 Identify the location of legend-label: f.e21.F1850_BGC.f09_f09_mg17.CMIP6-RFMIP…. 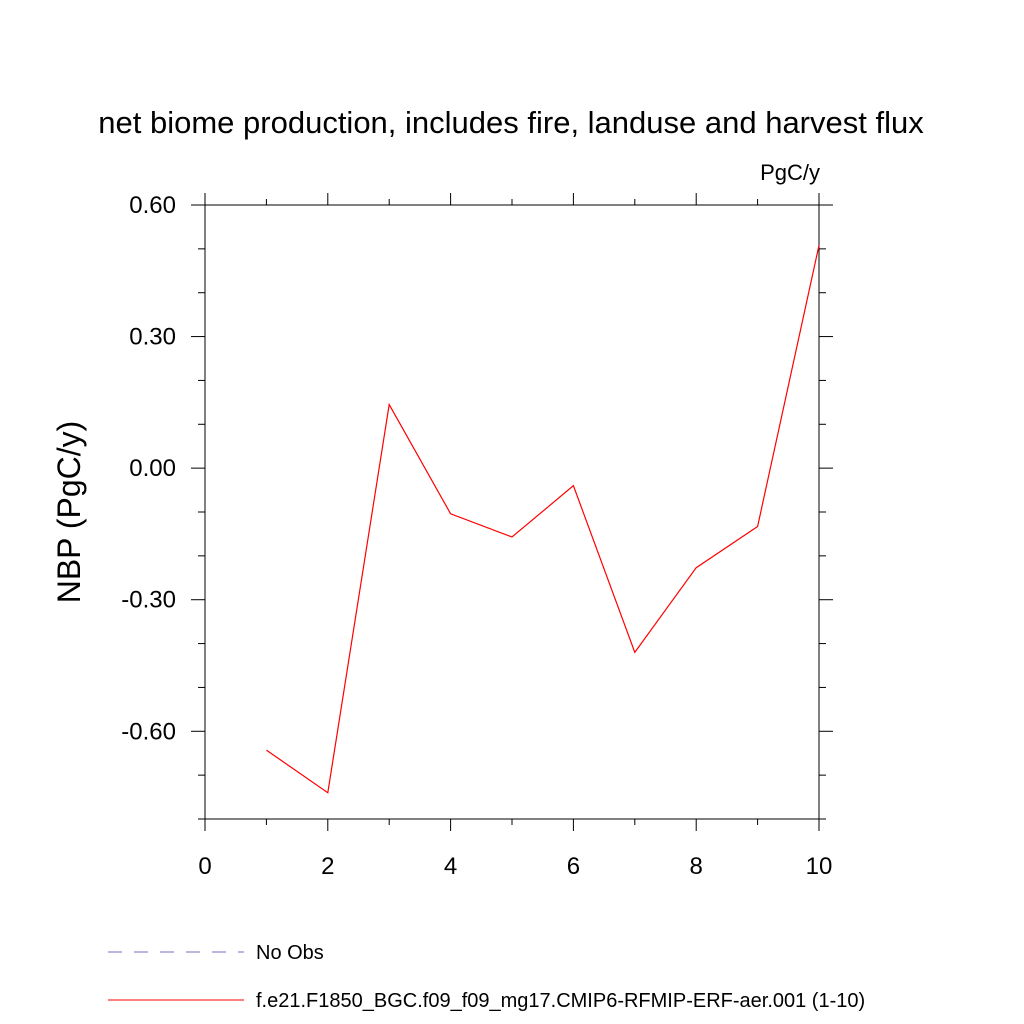
(560, 1001).